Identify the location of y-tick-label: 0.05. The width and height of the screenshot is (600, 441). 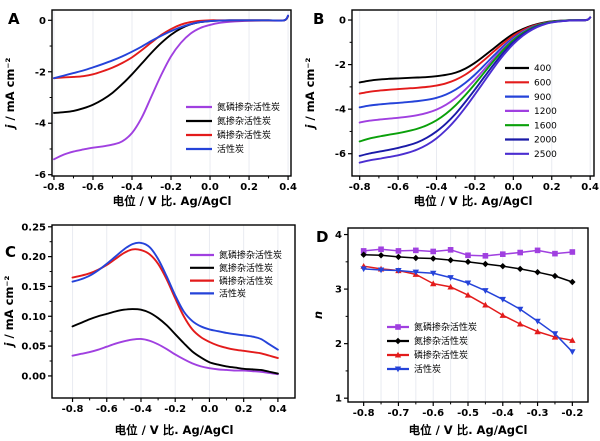
(33, 347).